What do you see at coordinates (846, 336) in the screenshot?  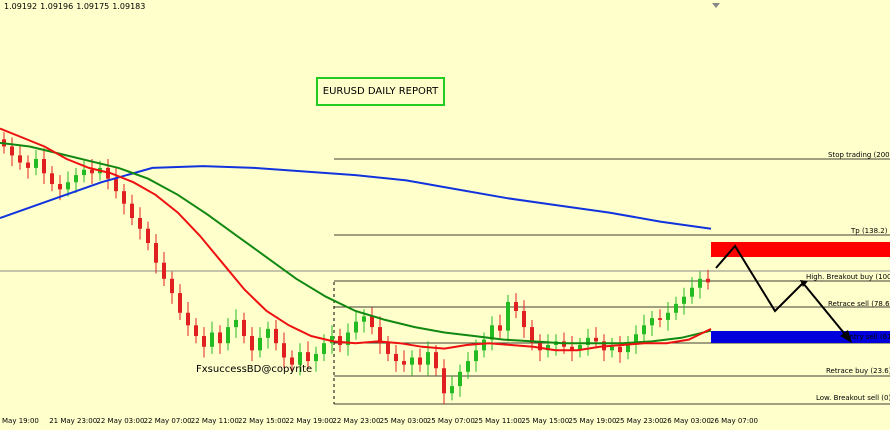 I see `projection-arrowhead-icon` at bounding box center [846, 336].